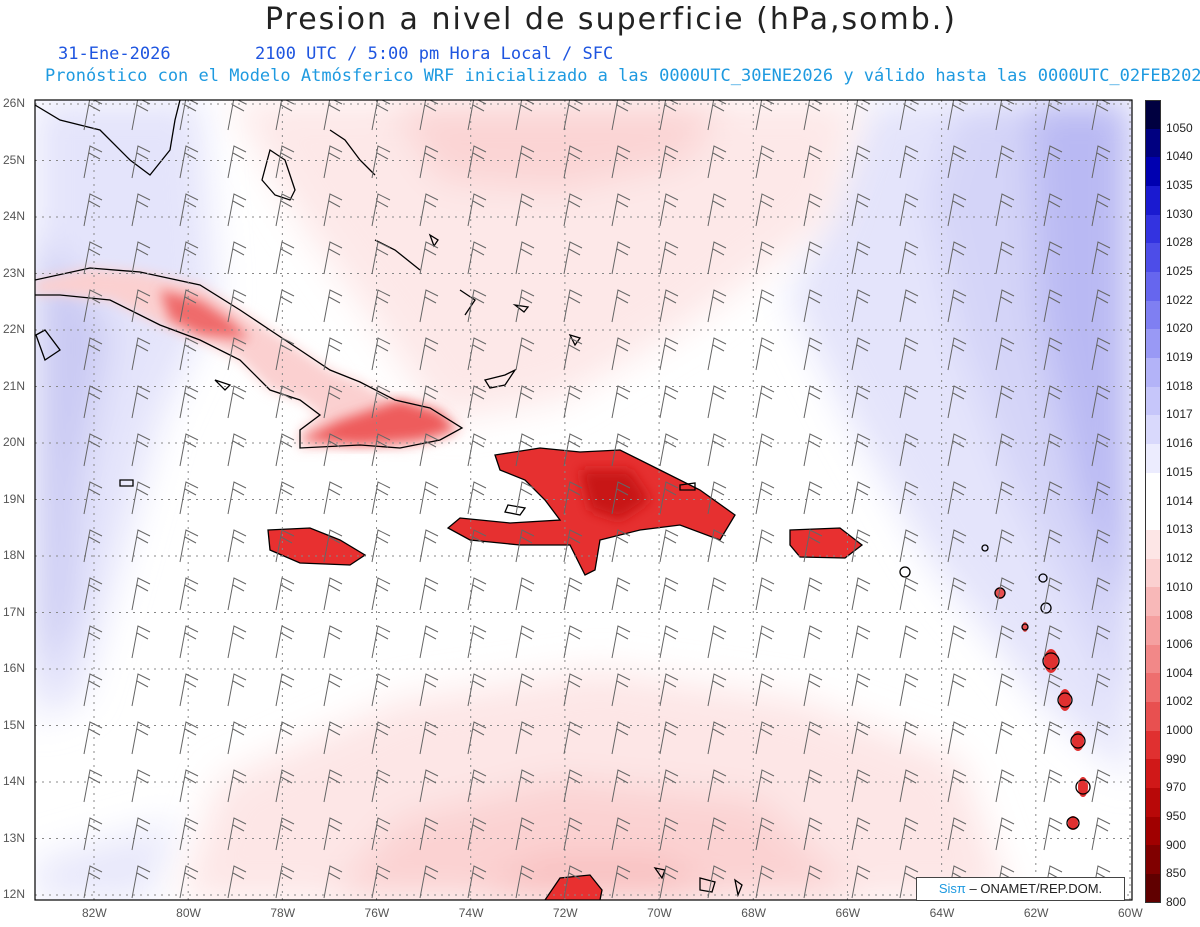  I want to click on colorbar-level-label: 1008, so click(1179, 615).